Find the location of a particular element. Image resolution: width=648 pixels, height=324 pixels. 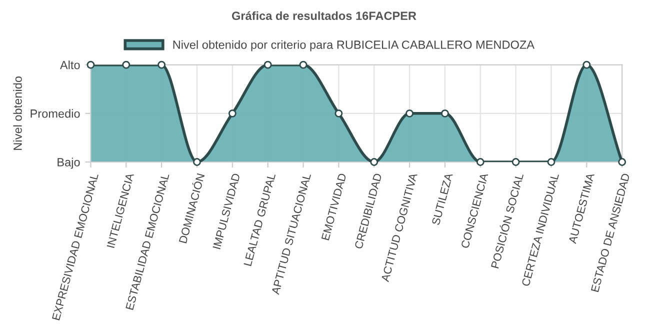

text: Bajo is located at coordinates (69, 163).